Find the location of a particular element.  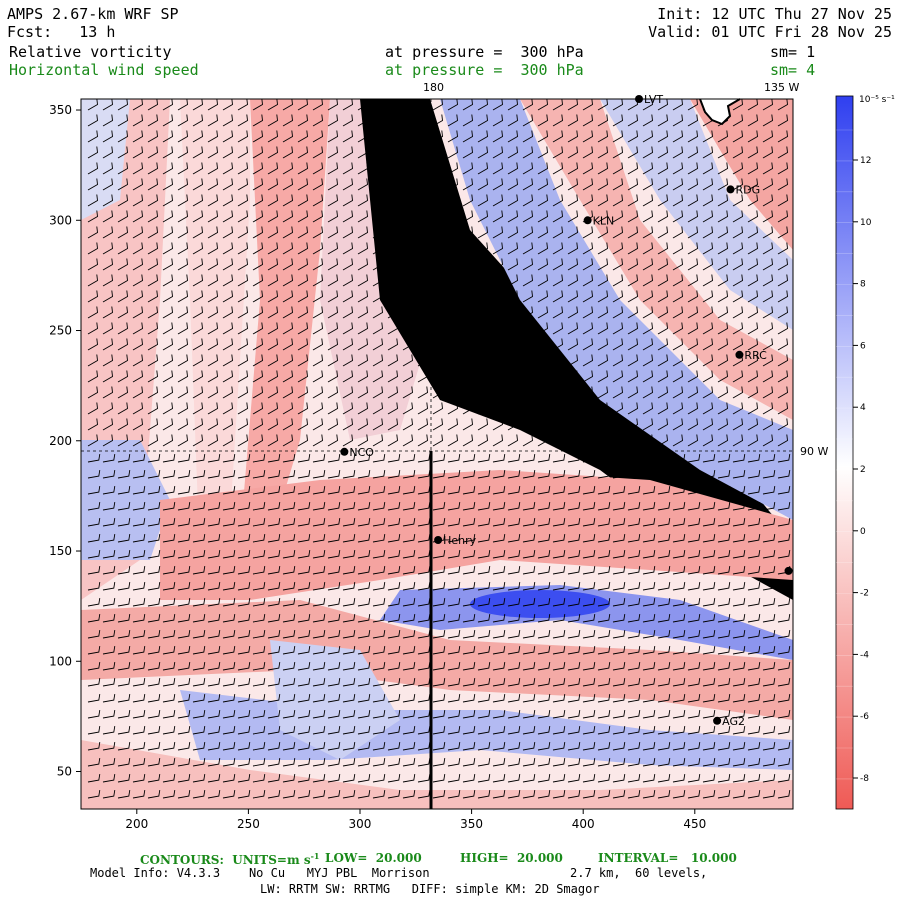

x-tick-label: 350 is located at coordinates (471, 824).